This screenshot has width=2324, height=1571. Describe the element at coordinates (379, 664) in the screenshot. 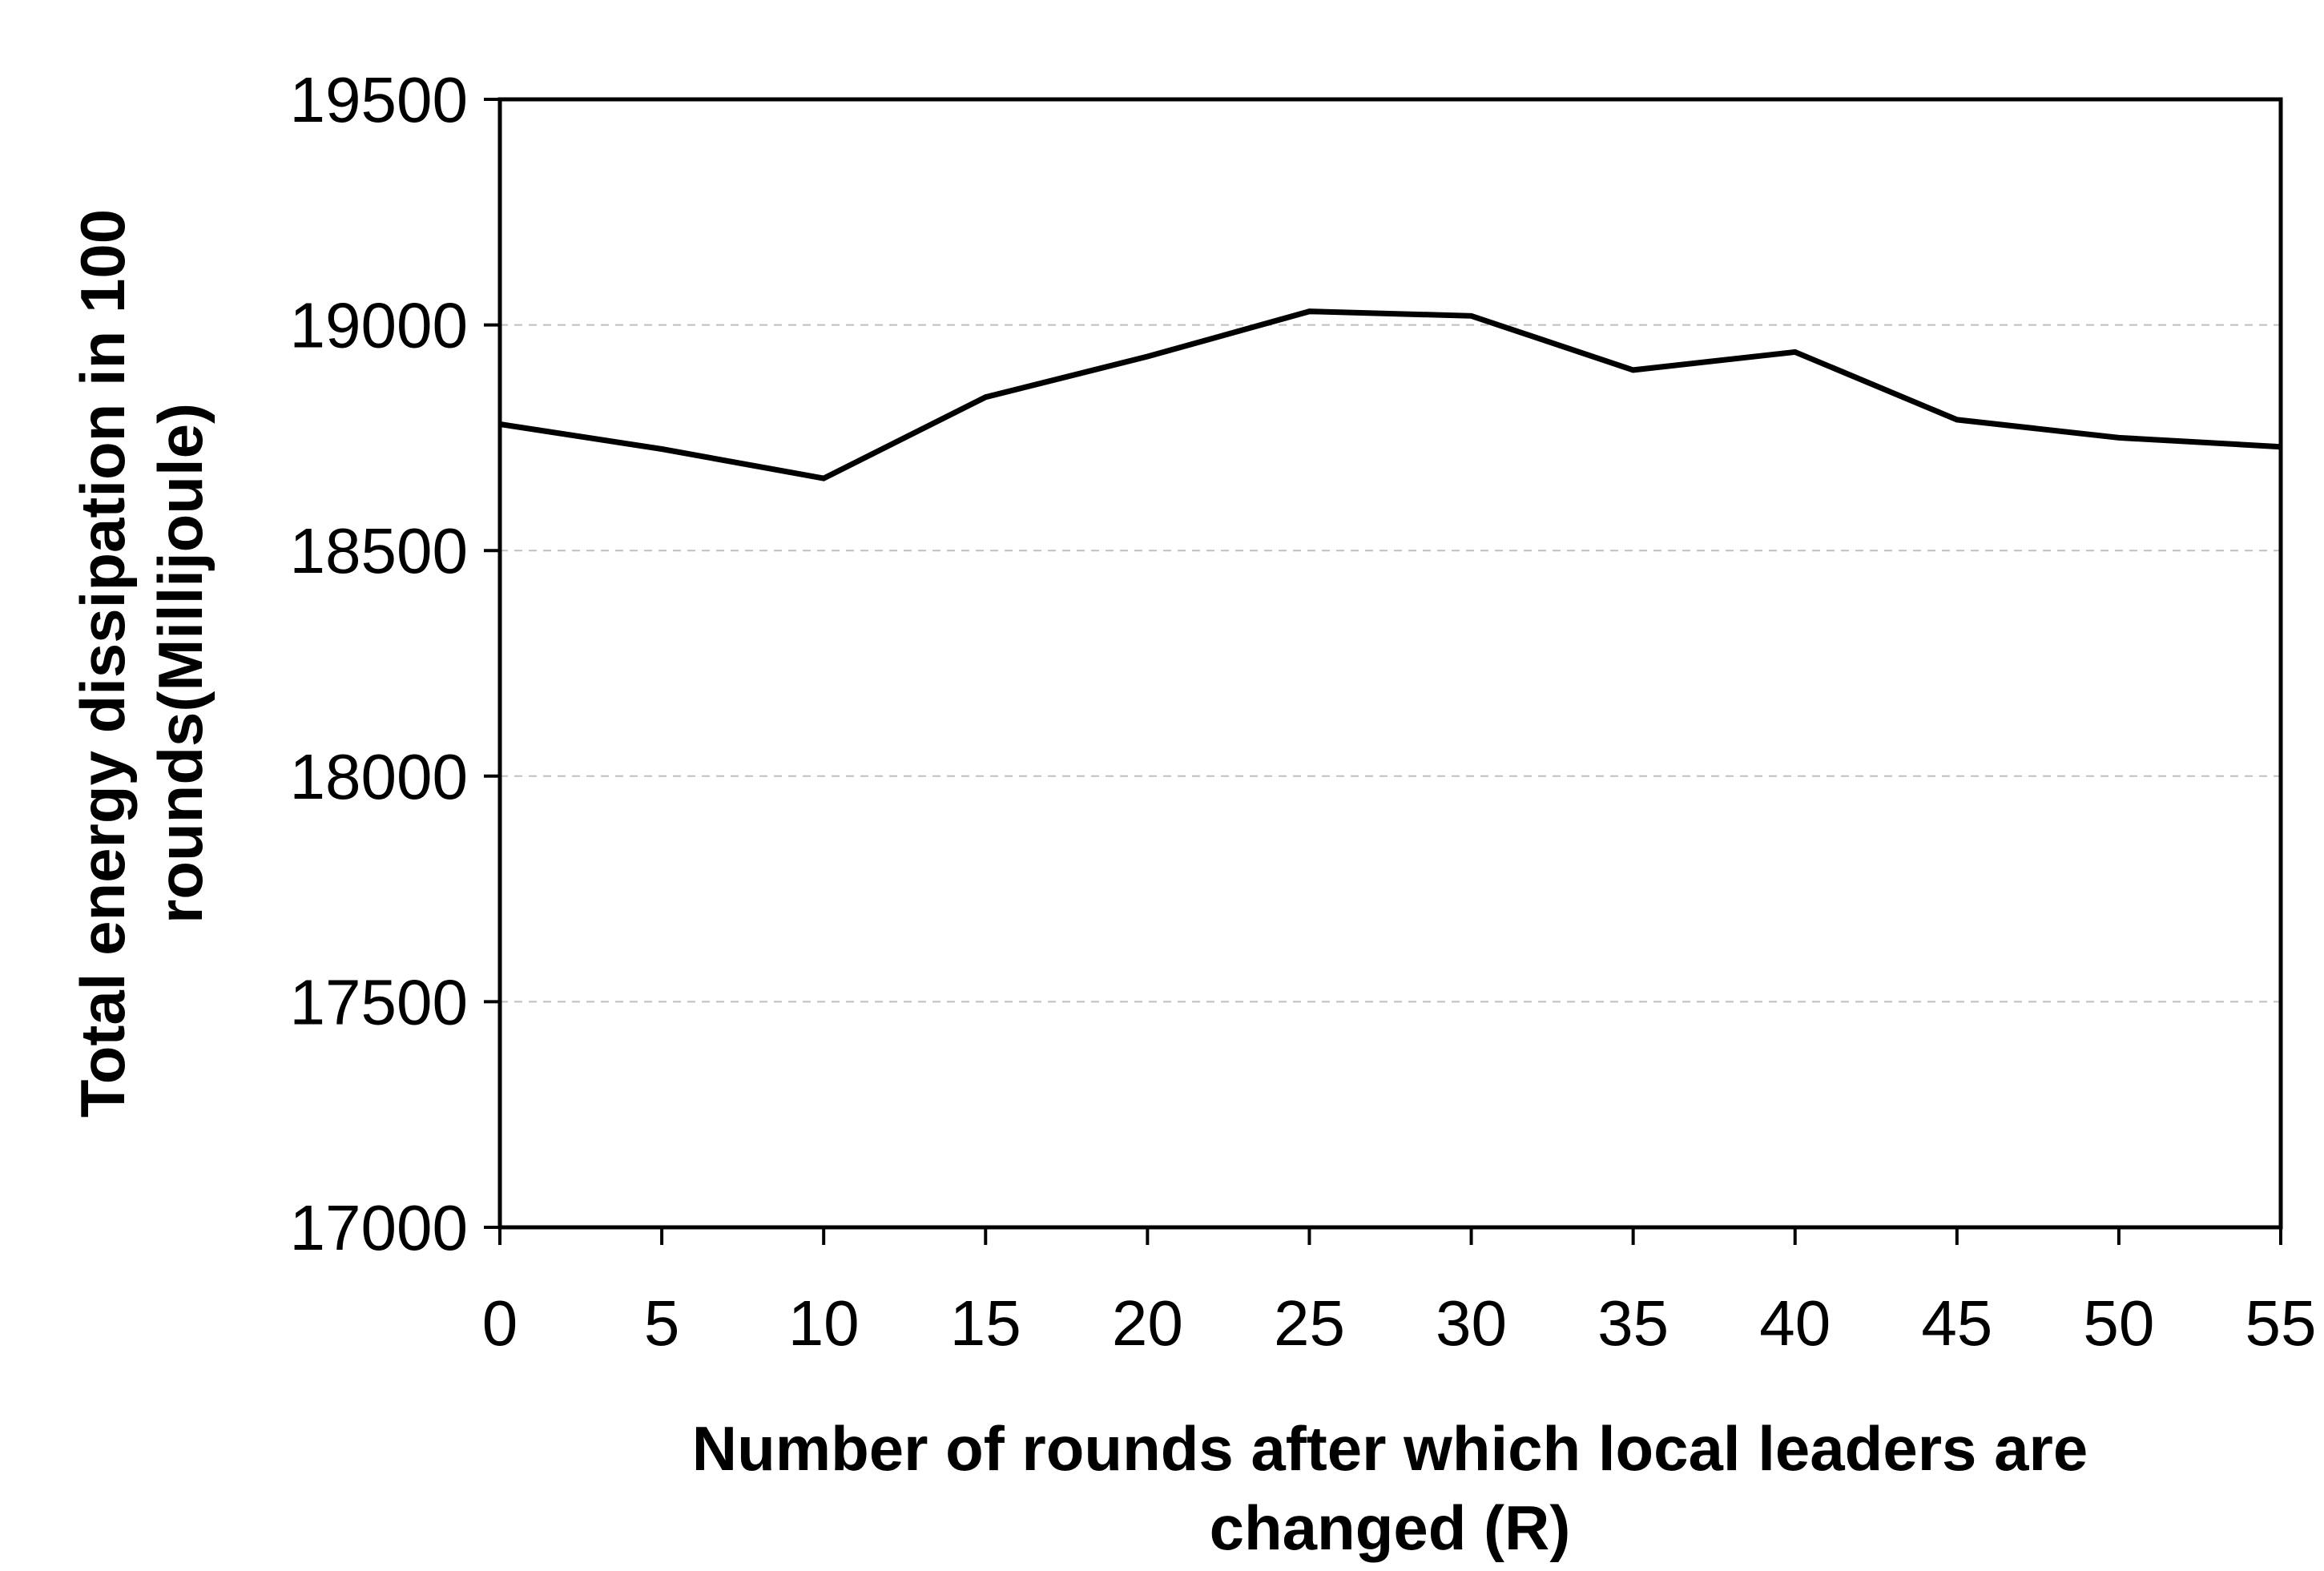

I see `y-tick-labels: 17000 17500 18000 18500 19000 19500` at that location.